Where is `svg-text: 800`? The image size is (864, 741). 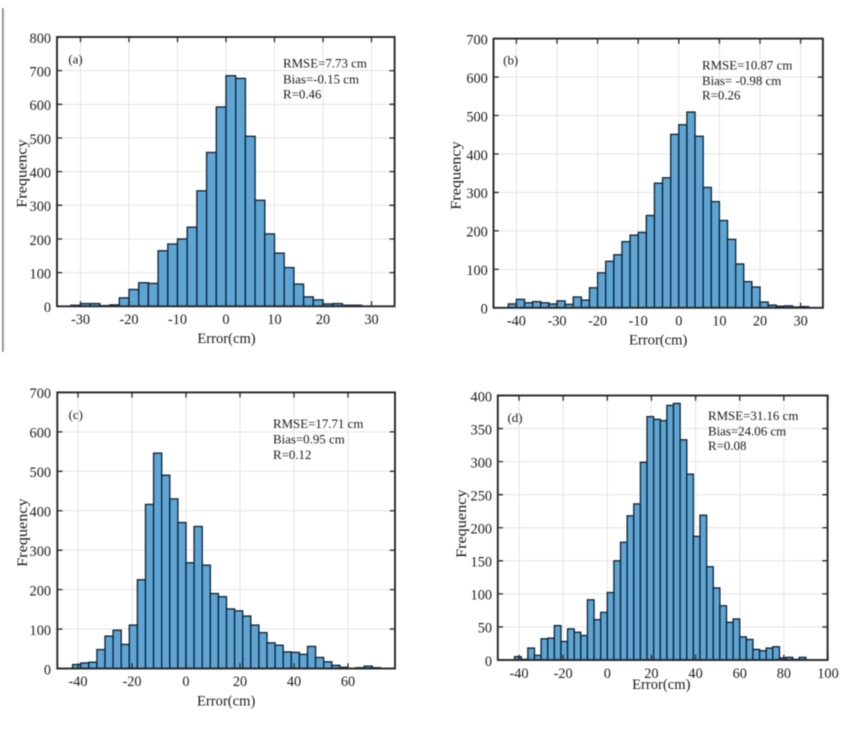 svg-text: 800 is located at coordinates (40, 39).